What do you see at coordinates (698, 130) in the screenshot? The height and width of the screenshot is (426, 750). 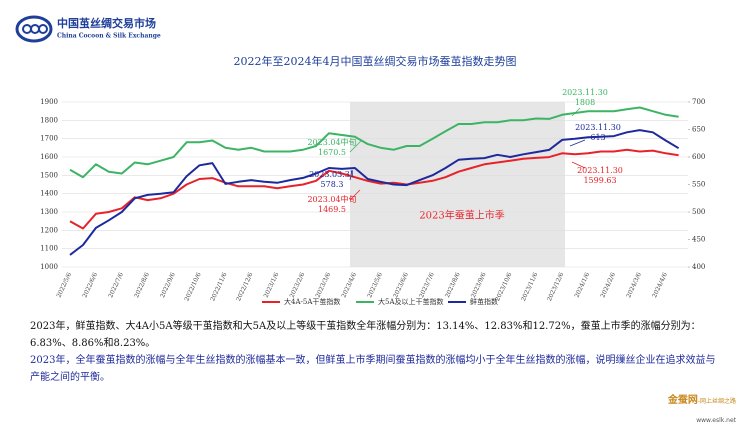 I see `y2-tick-label: 650` at bounding box center [698, 130].